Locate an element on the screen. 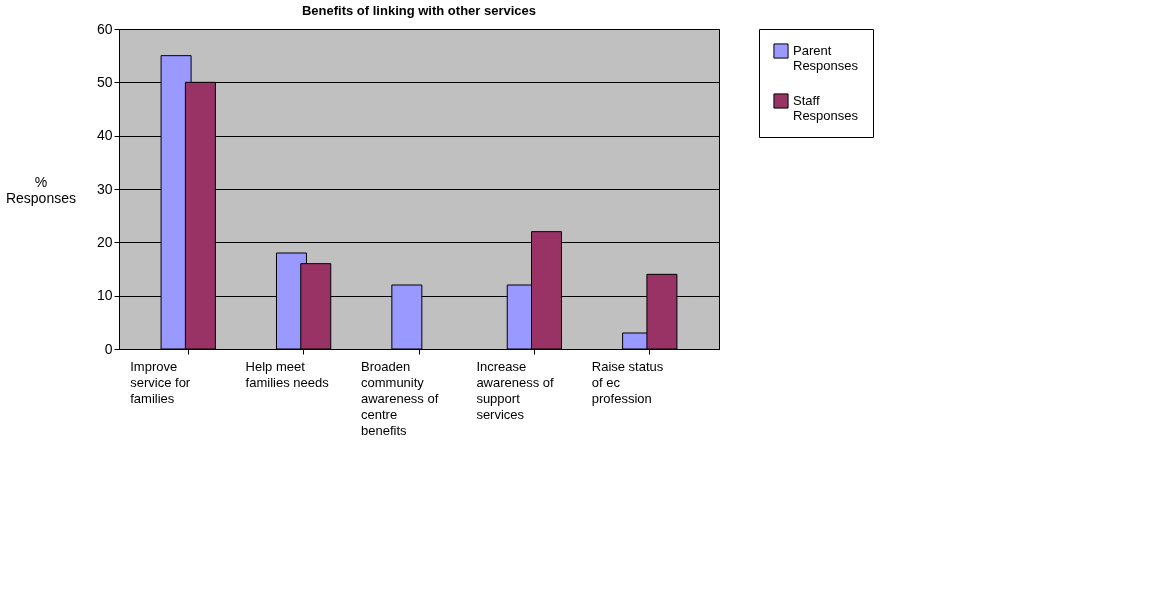 This screenshot has height=613, width=1154. y-axis-title: % Responses is located at coordinates (40, 189).